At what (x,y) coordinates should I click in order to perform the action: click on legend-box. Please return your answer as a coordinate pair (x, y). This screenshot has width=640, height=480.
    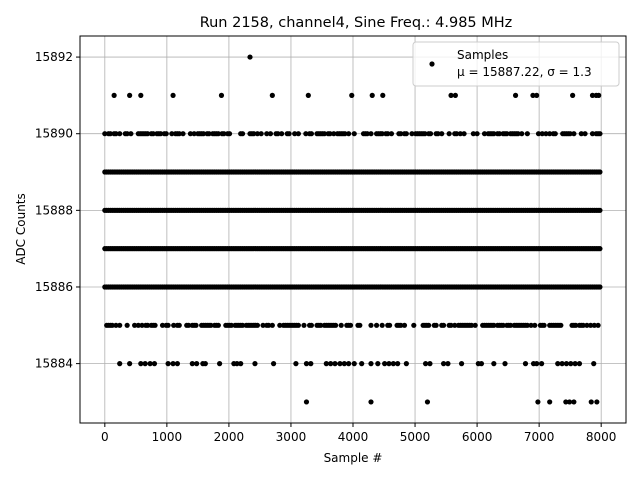
    Looking at the image, I should click on (516, 64).